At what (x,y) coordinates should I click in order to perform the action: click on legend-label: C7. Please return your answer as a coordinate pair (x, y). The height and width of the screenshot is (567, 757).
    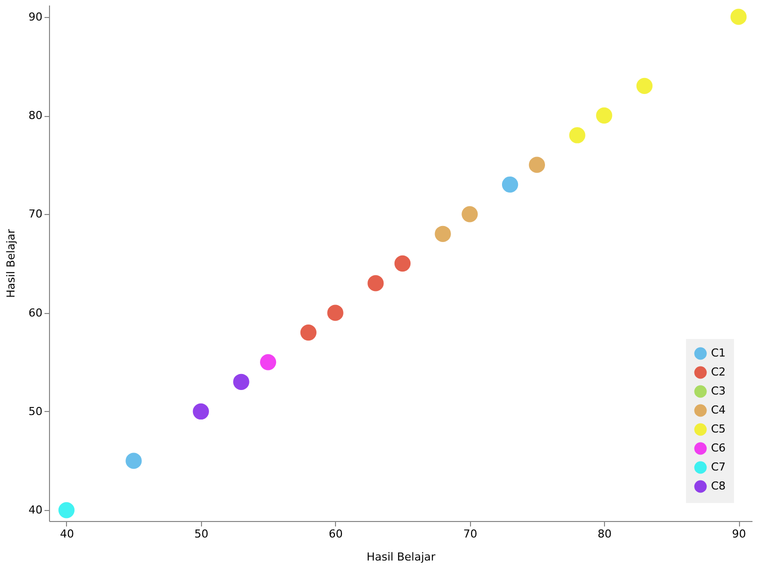
    Looking at the image, I should click on (718, 467).